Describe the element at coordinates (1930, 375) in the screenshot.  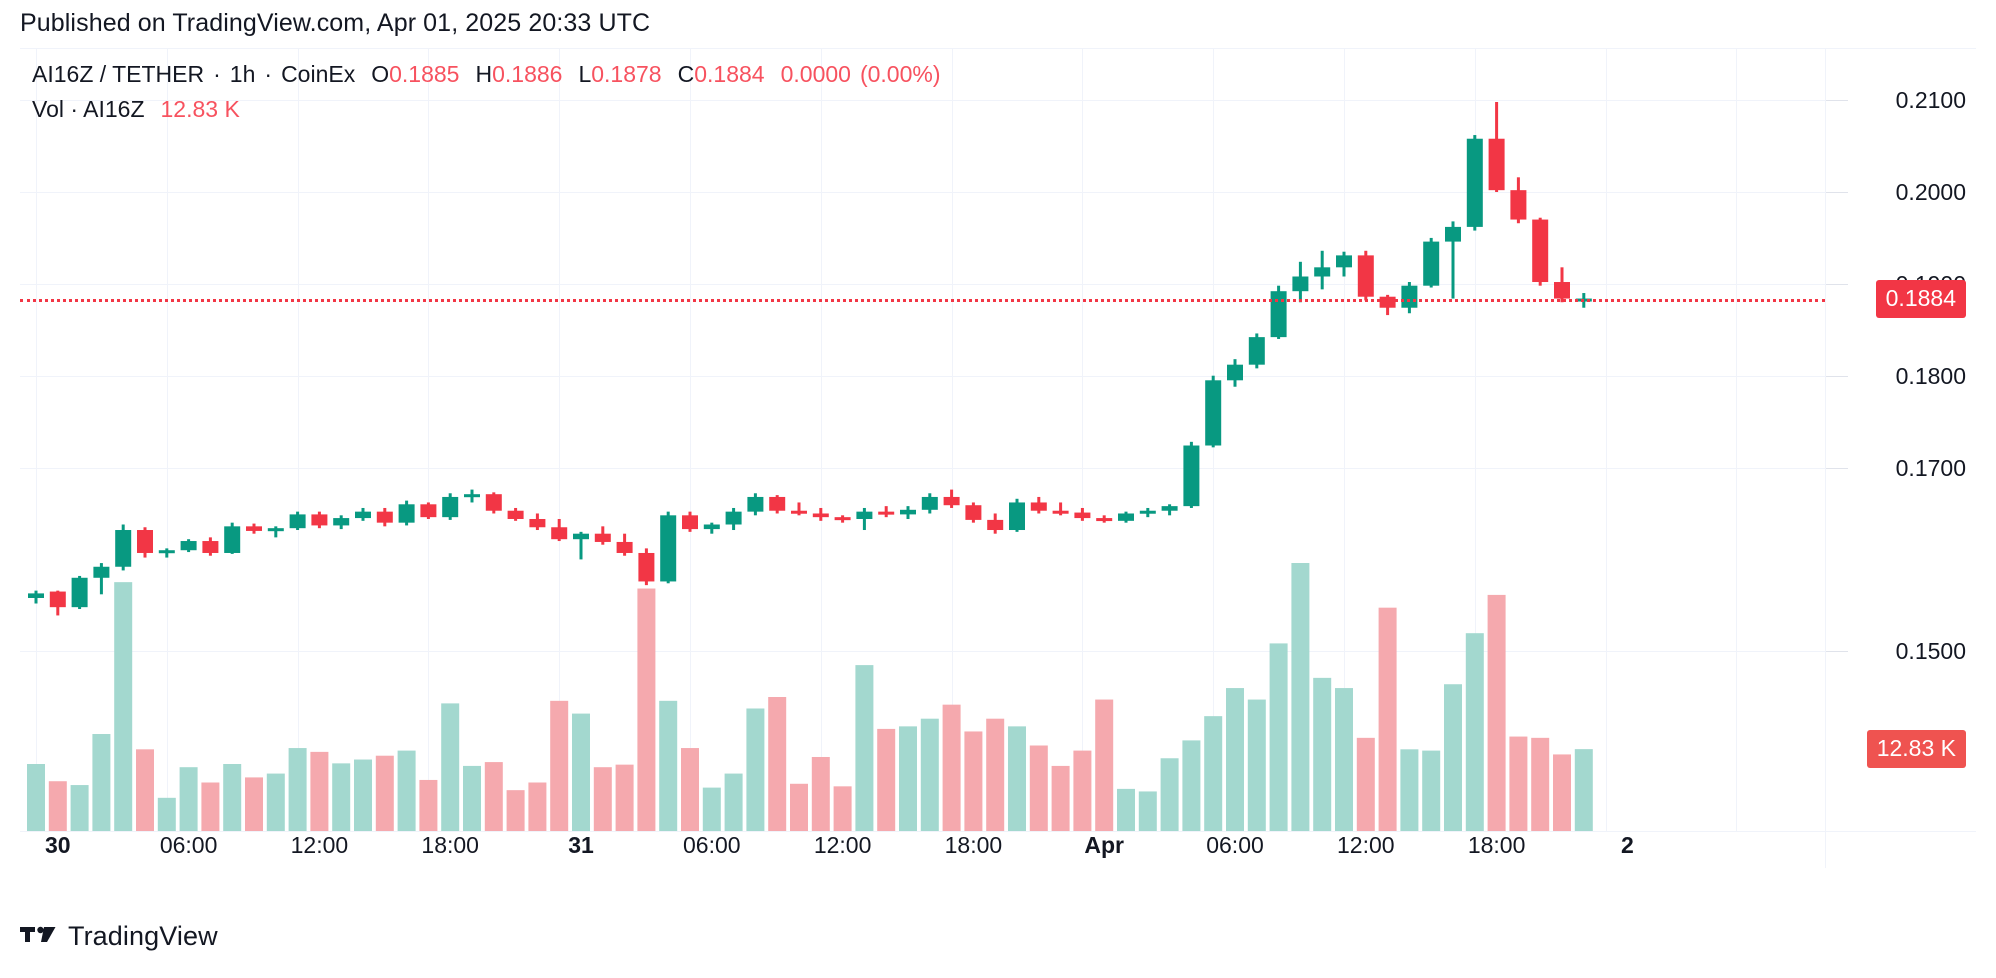
I see `price-axis-label: 0.1800` at that location.